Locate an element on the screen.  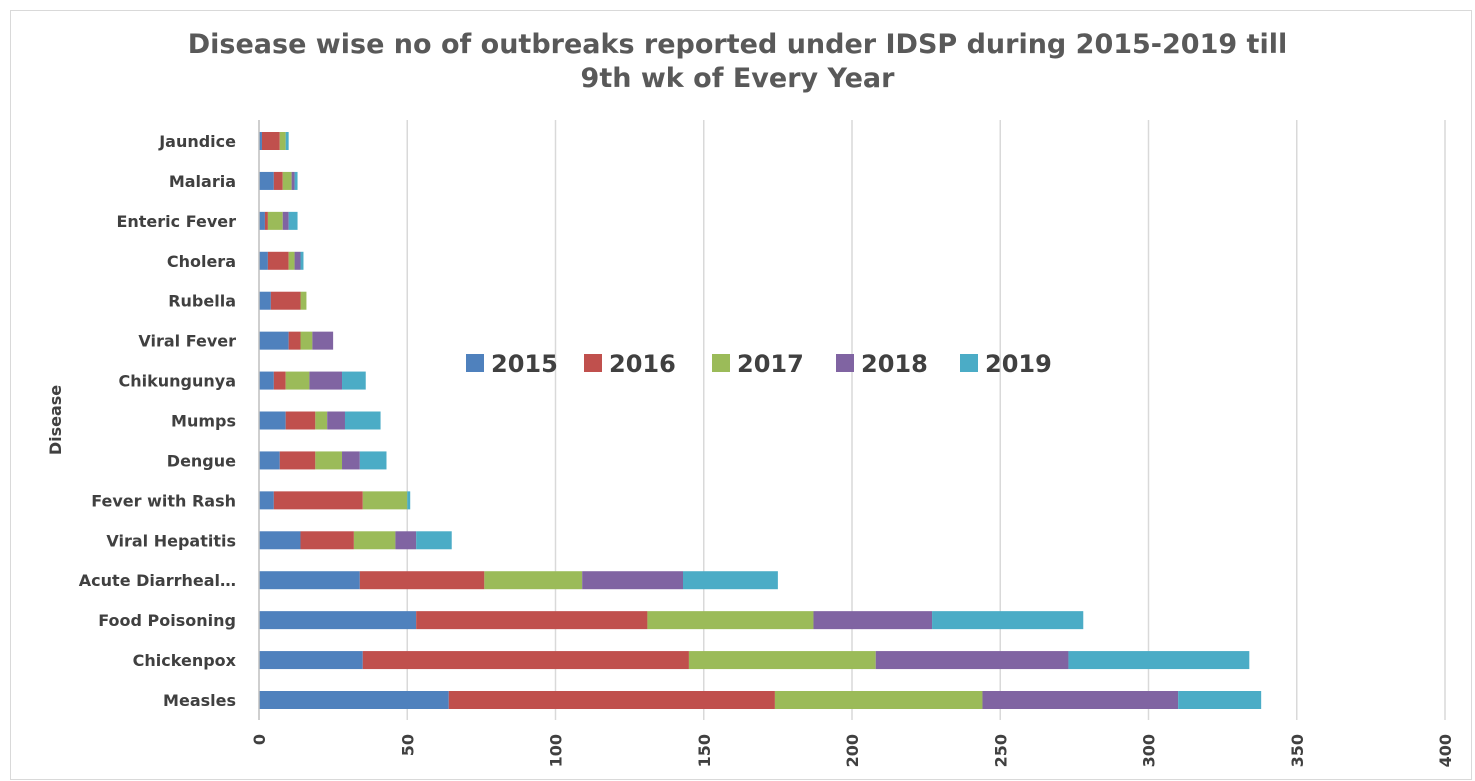
legend-swatch-2019 is located at coordinates (969, 363).